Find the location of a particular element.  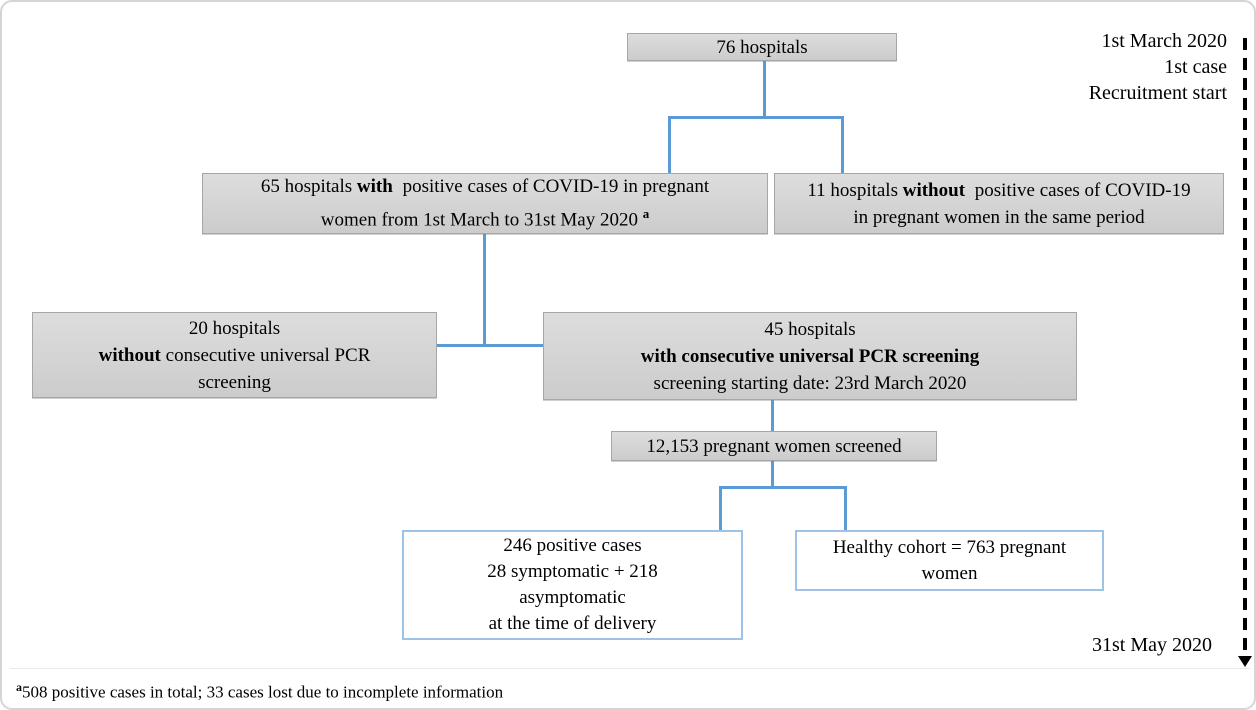

timeline-start-line-1: 1st March 2020 is located at coordinates (1164, 41).